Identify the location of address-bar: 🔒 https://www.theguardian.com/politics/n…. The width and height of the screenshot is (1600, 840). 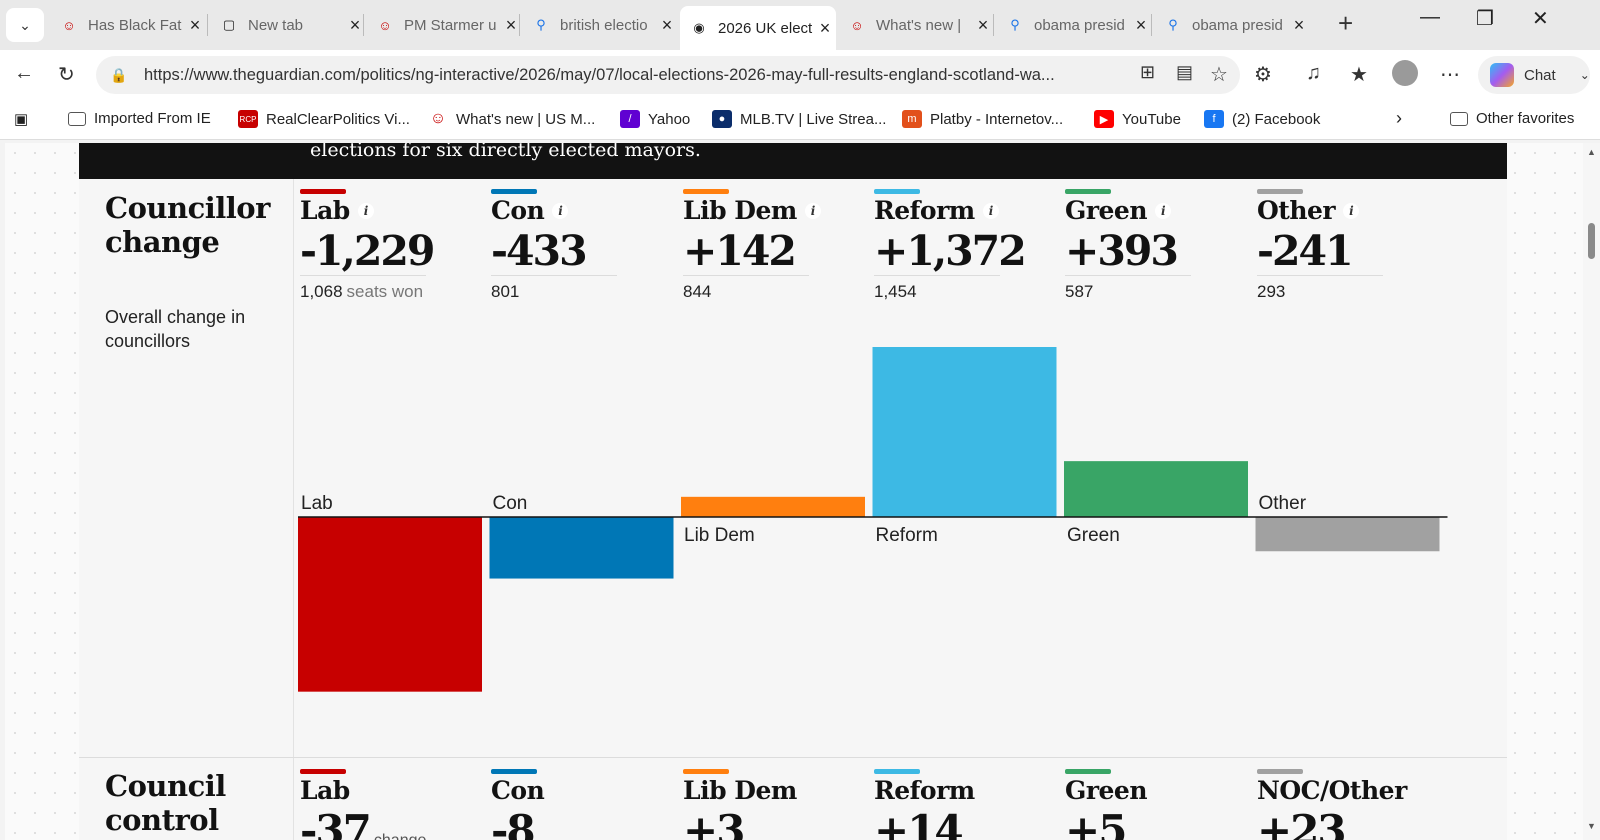
(668, 75).